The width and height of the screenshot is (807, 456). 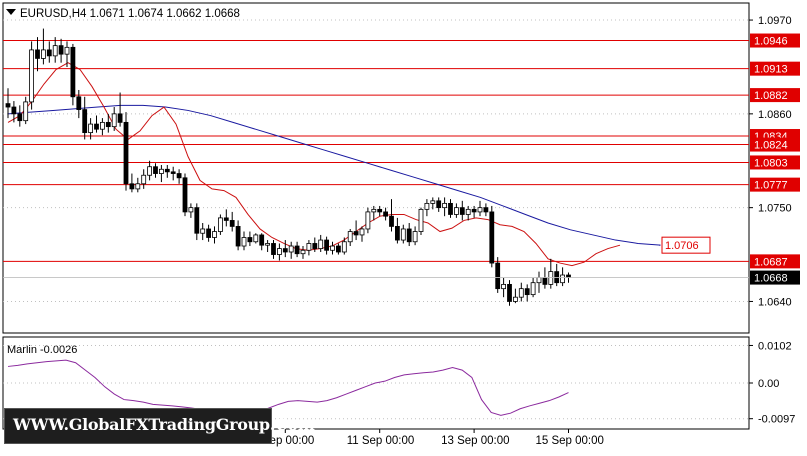 I want to click on price-tags: 1.0706 1.0668, so click(x=401, y=260).